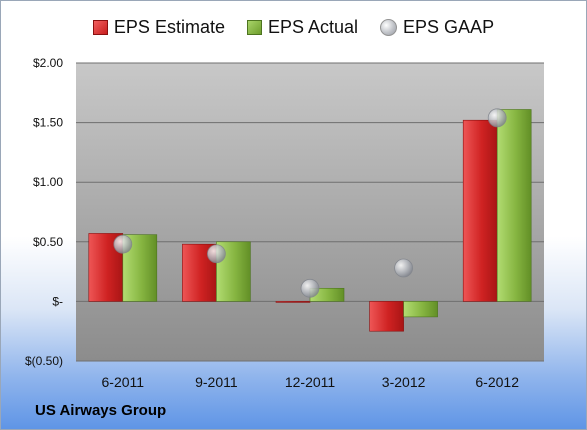  I want to click on y-tick-label: $0.50, so click(48, 242).